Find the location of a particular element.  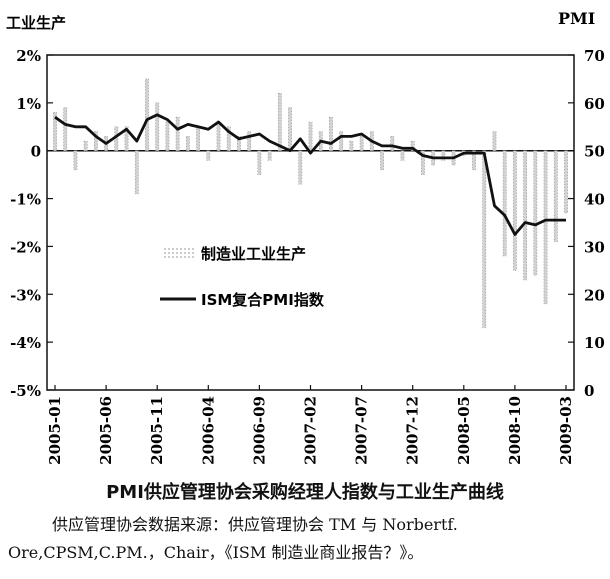

x-tick-label: 2009-03 is located at coordinates (566, 430).